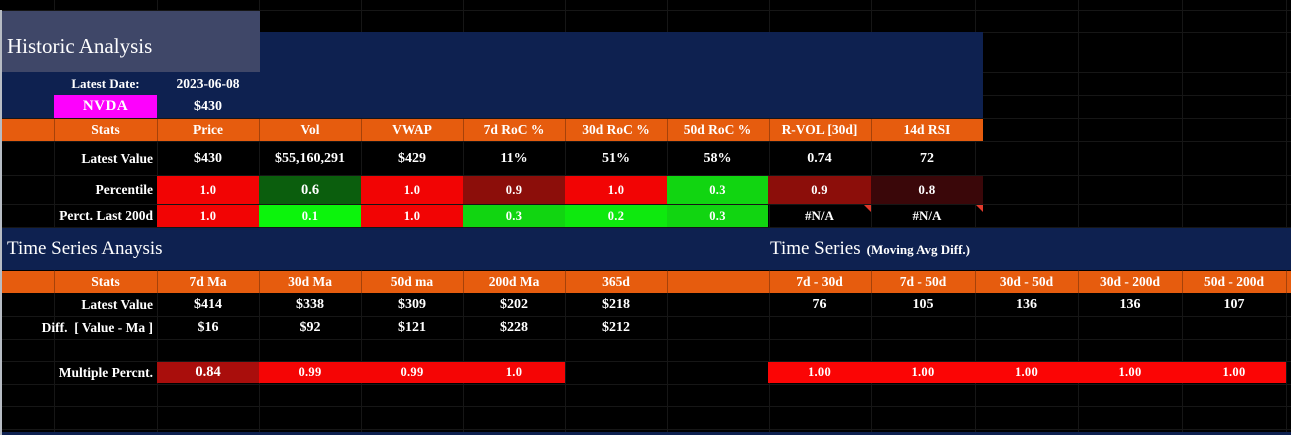 This screenshot has height=435, width=1291. I want to click on latest-value-cell: 72, so click(927, 158).